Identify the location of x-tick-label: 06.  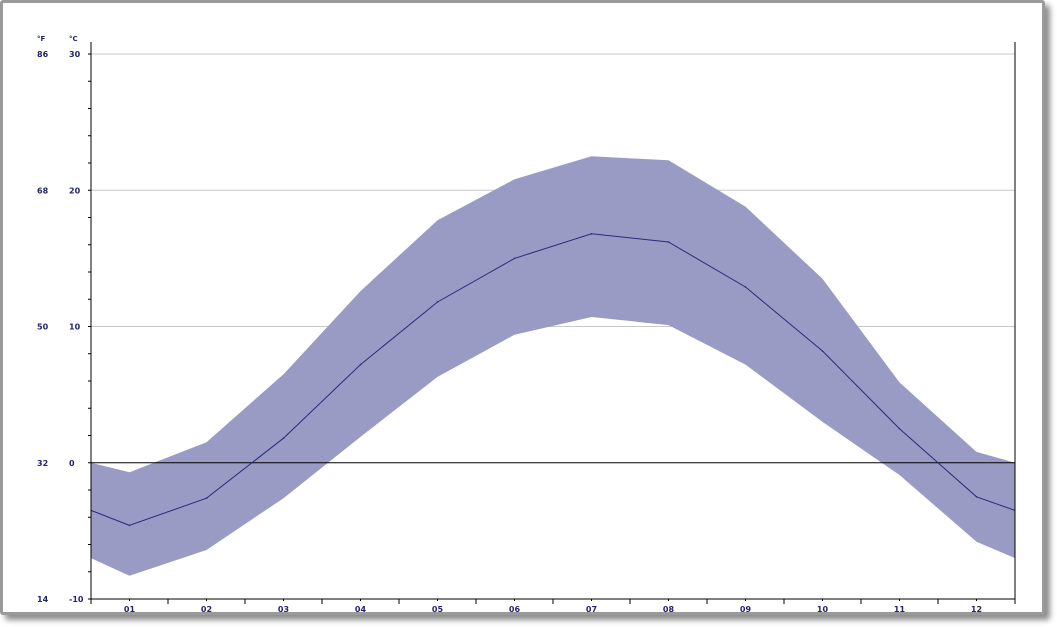
(515, 609).